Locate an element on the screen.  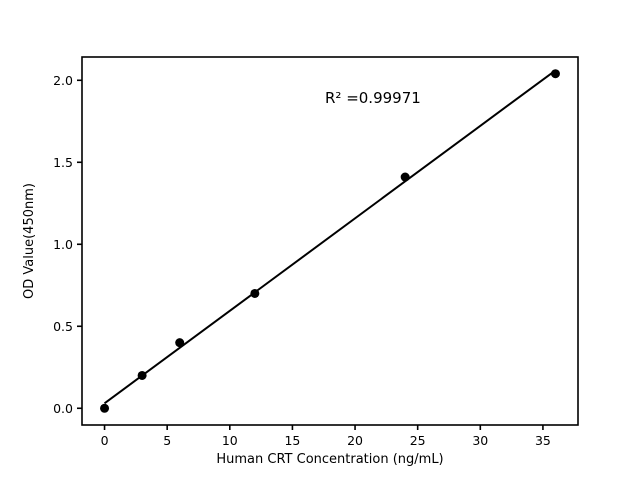
x-tick-label: 5 is located at coordinates (167, 440).